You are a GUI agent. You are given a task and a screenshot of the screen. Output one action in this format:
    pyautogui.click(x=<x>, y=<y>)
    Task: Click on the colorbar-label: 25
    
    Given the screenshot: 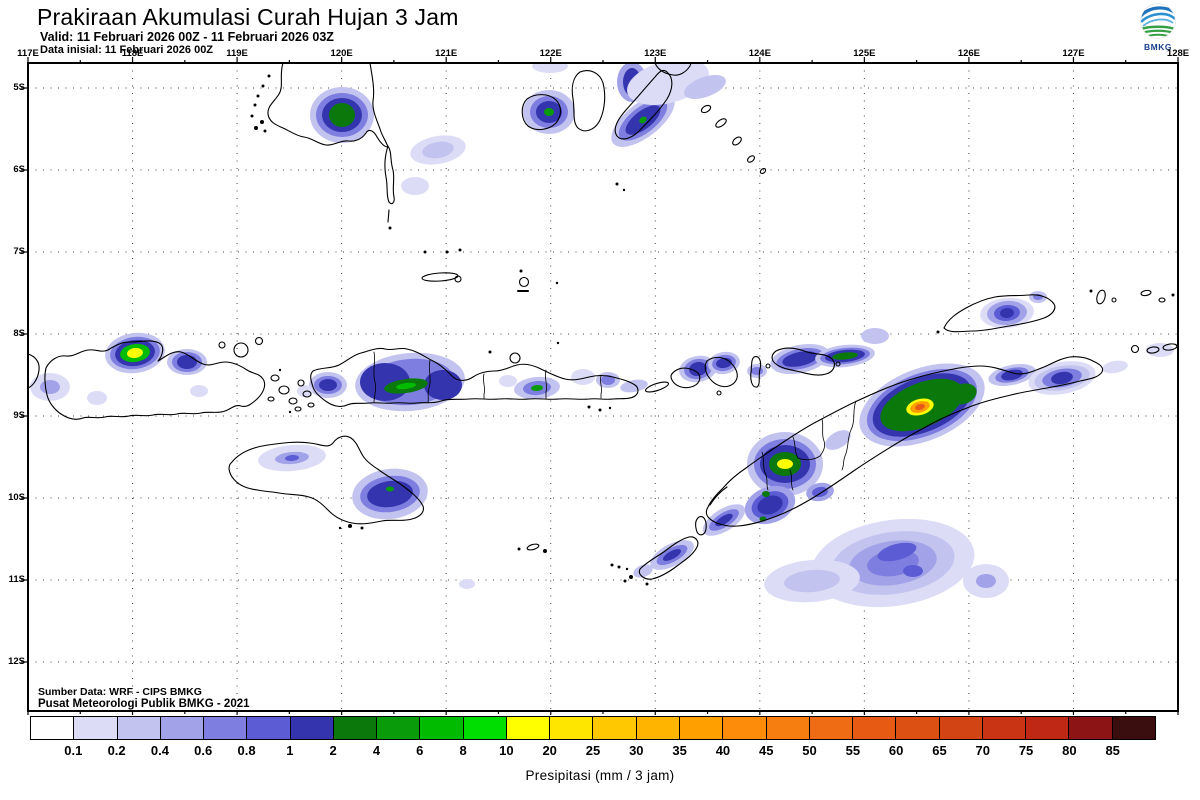 What is the action you would take?
    pyautogui.click(x=593, y=750)
    